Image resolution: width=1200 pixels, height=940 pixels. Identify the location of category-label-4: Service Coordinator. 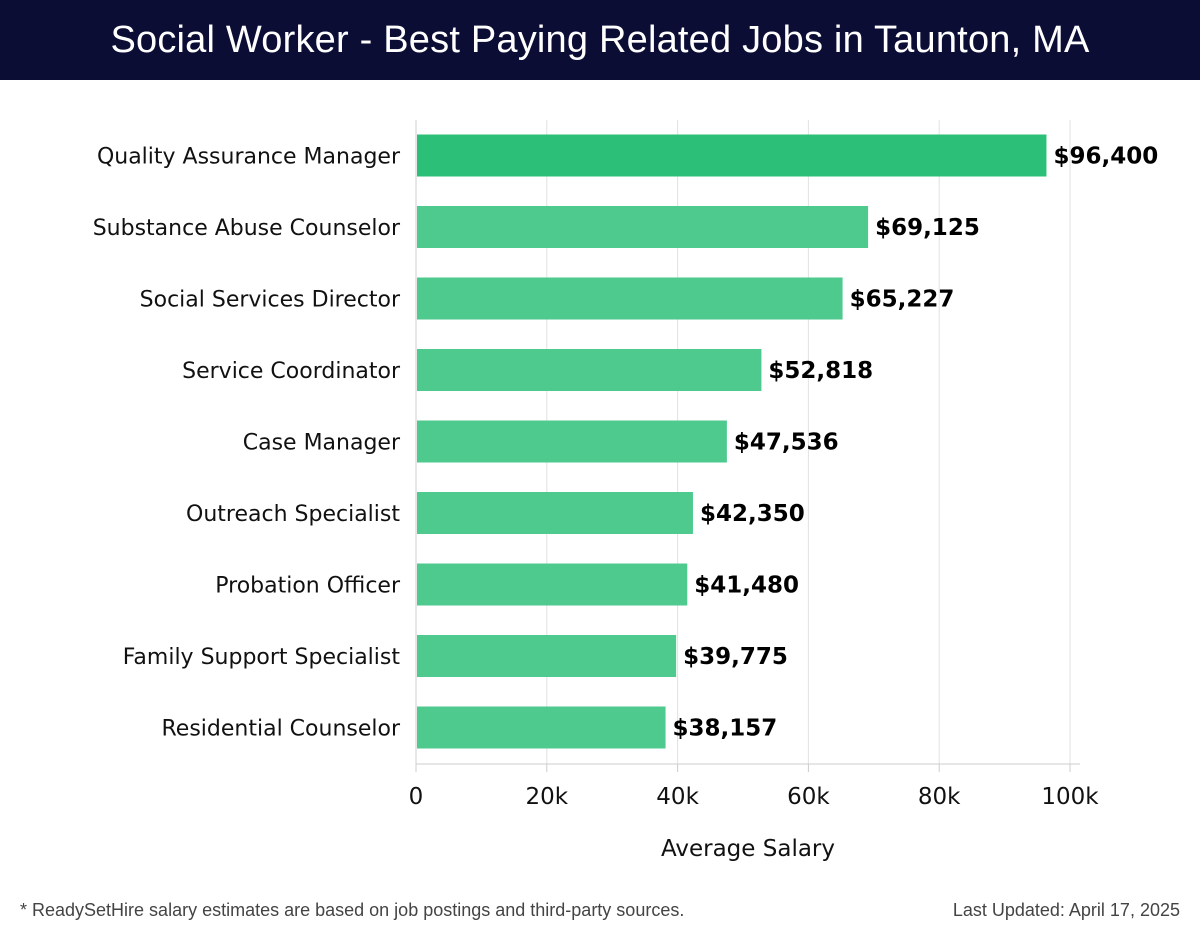
(291, 371).